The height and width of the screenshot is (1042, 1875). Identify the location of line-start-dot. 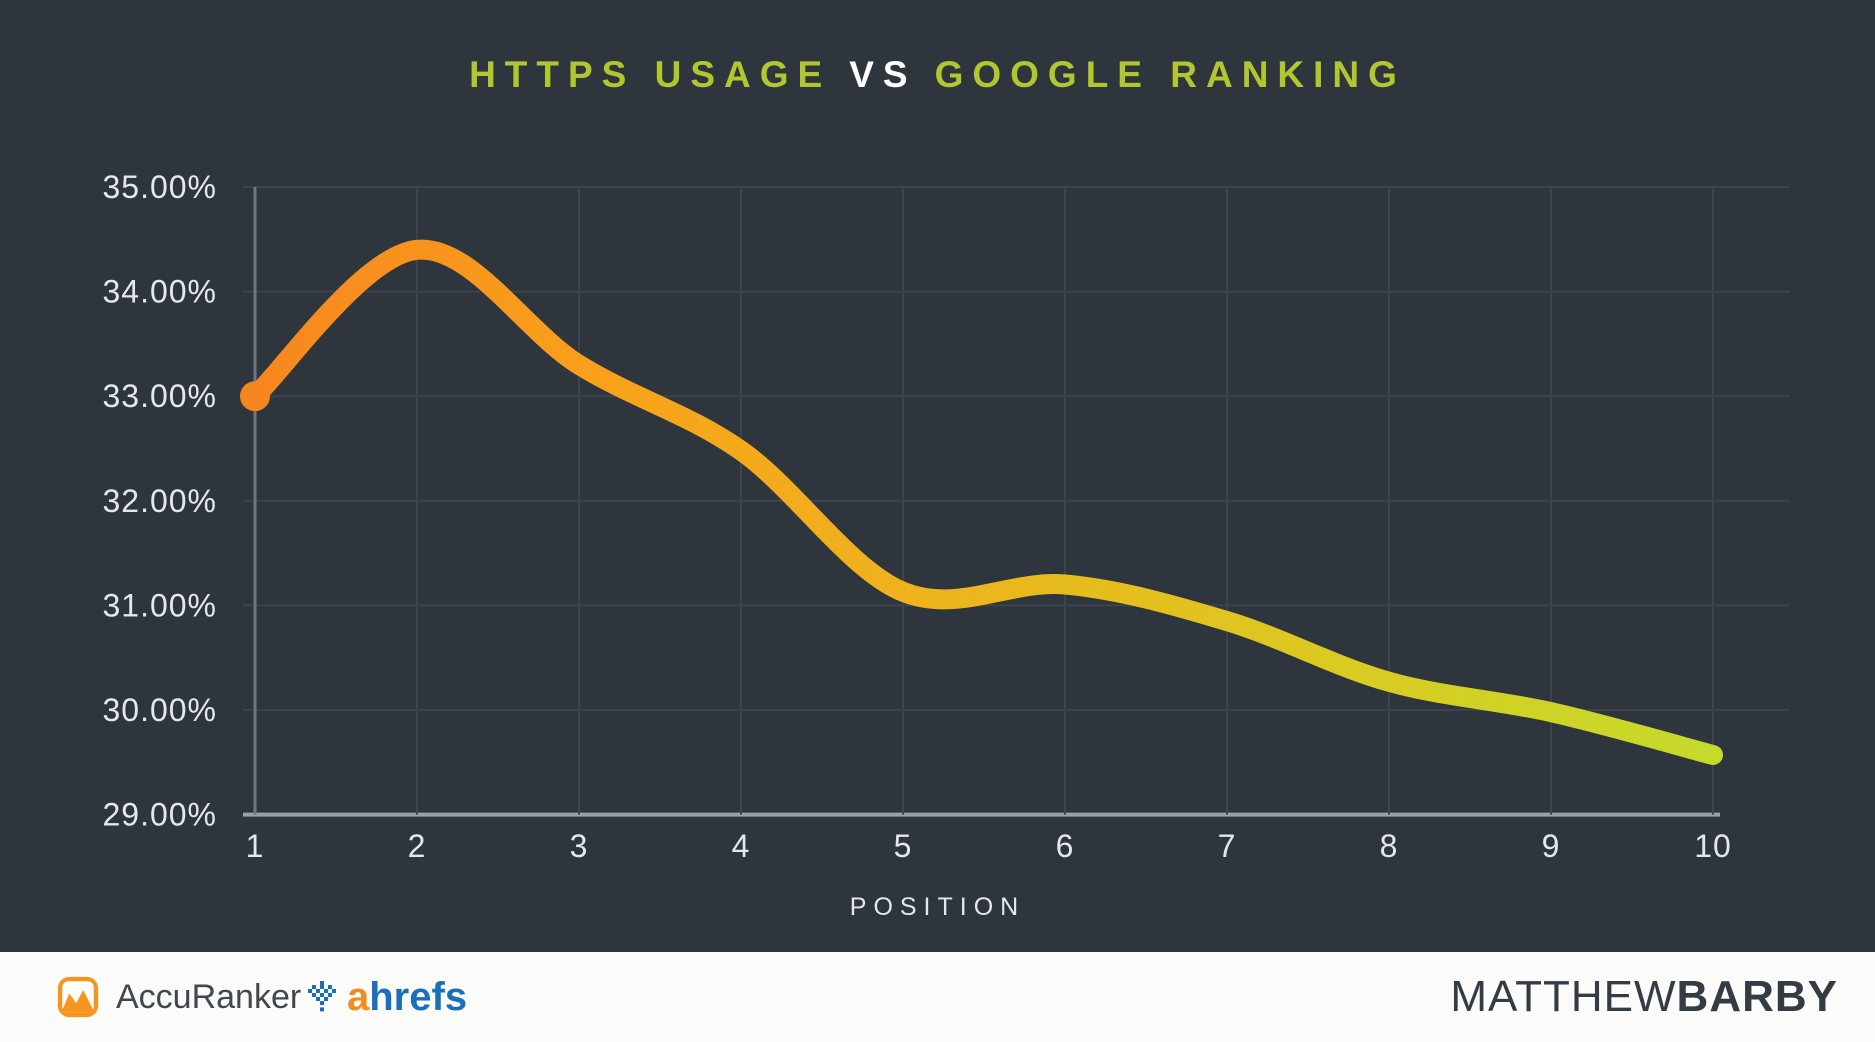
(255, 396).